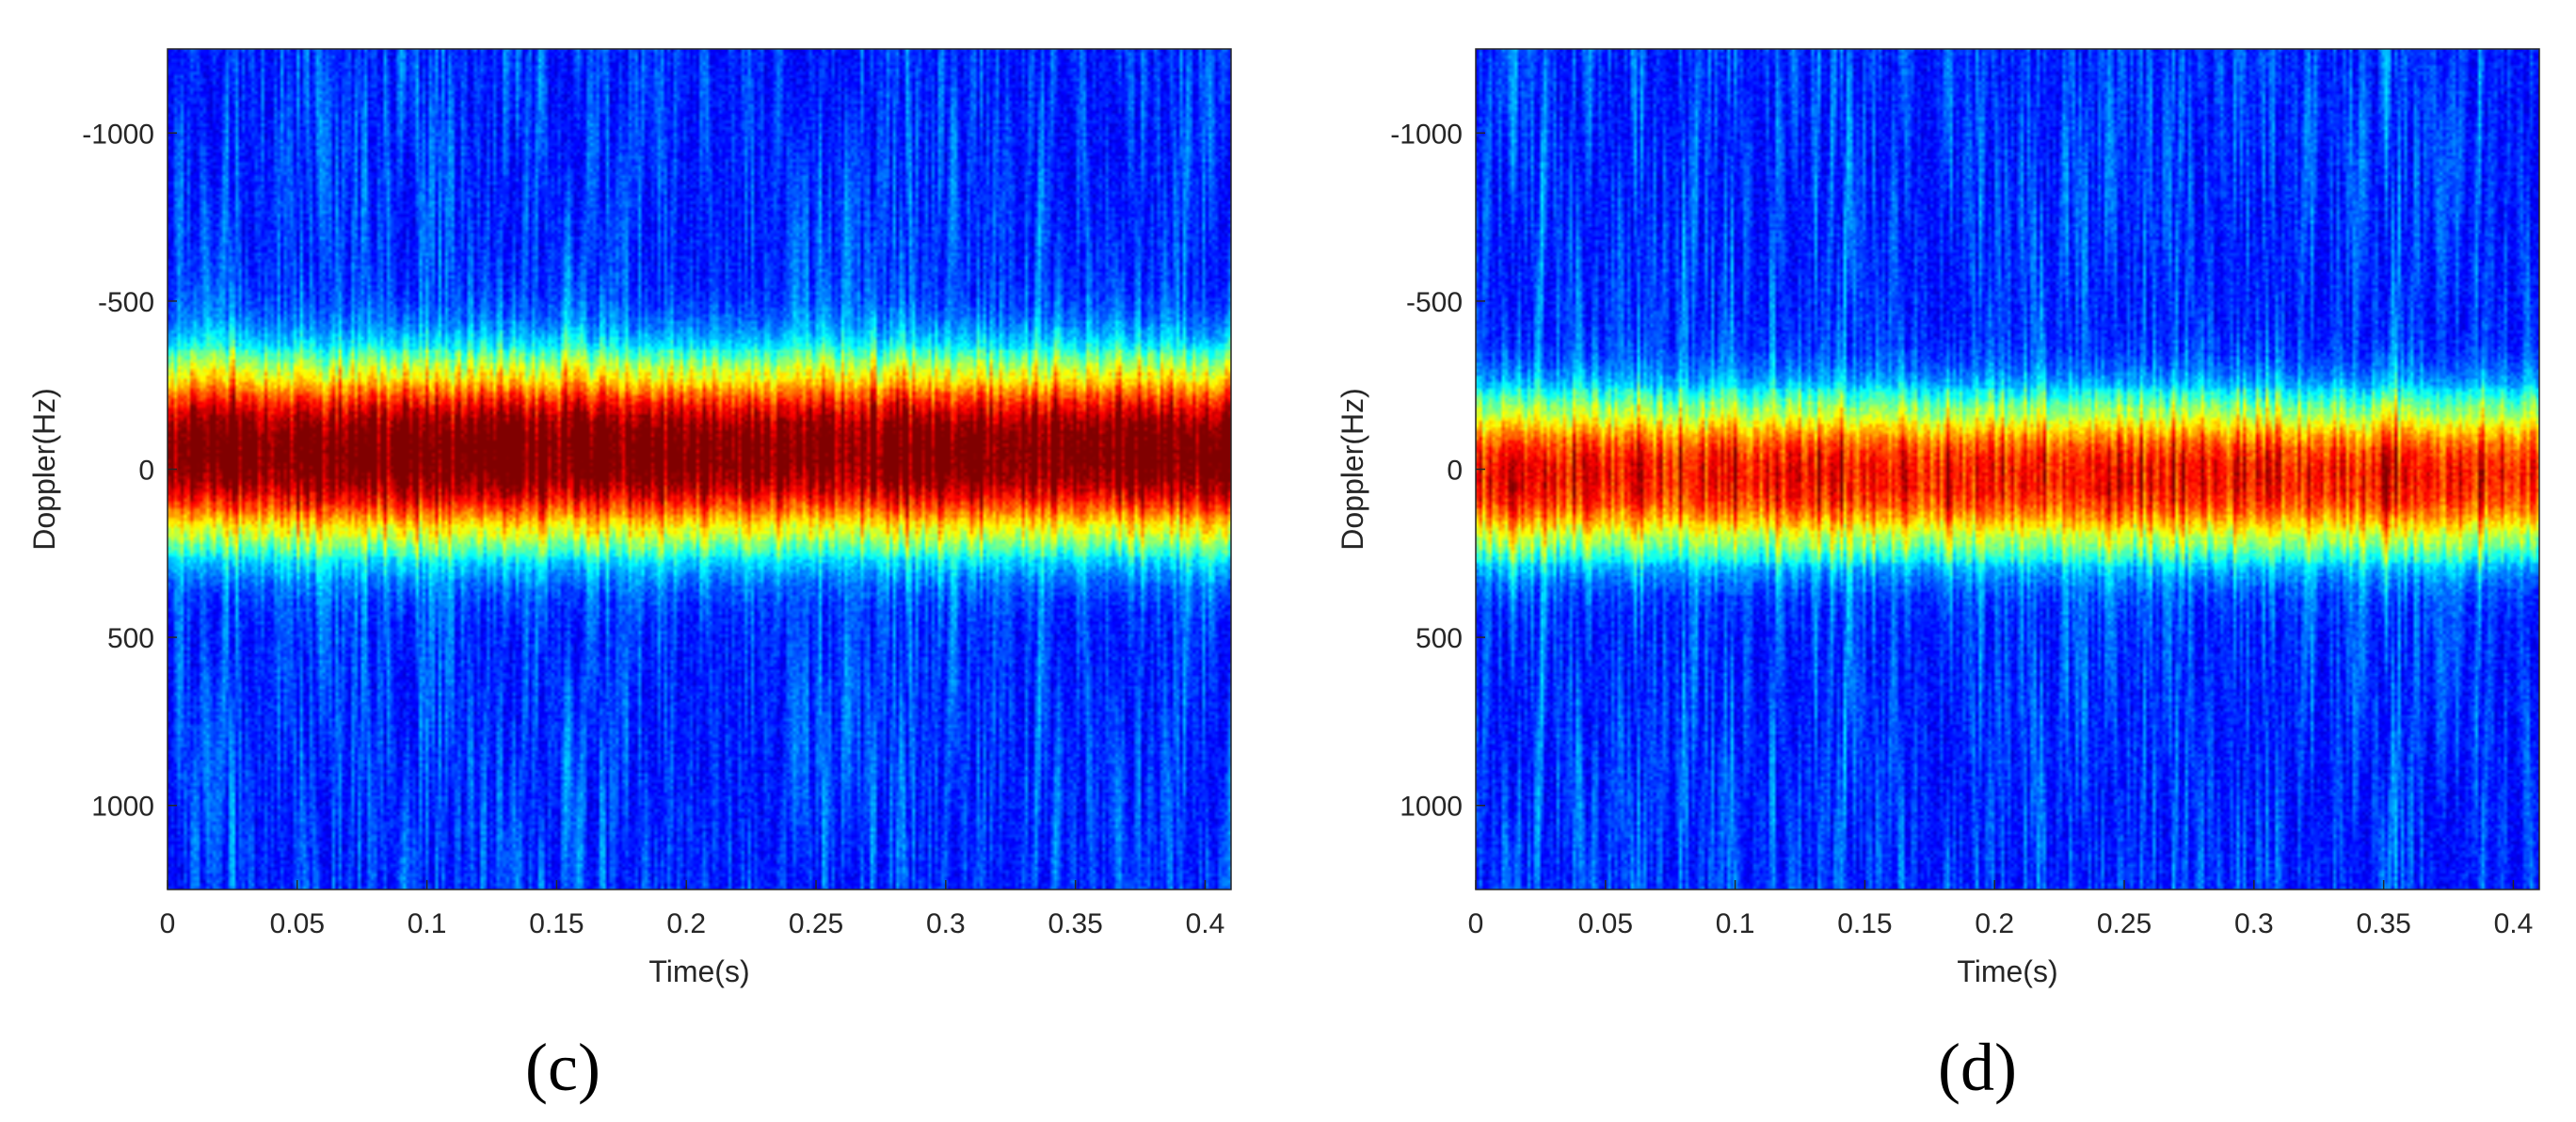  Describe the element at coordinates (562, 1068) in the screenshot. I see `panel-label-c: (c)` at that location.